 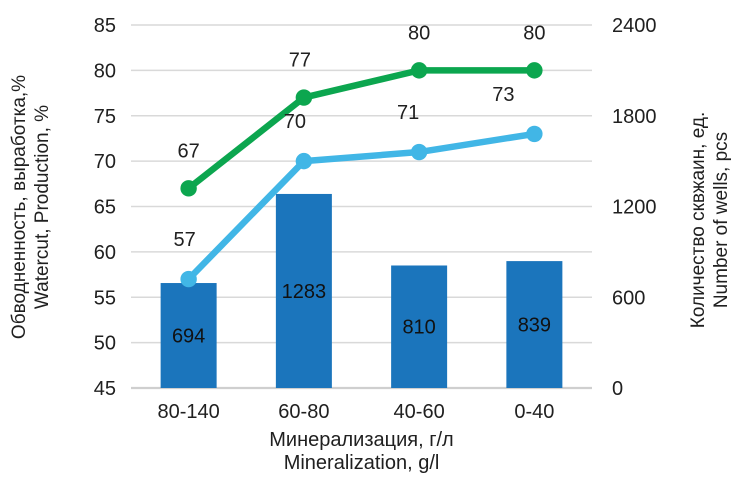 What do you see at coordinates (295, 122) in the screenshot?
I see `data-point-label: 70` at bounding box center [295, 122].